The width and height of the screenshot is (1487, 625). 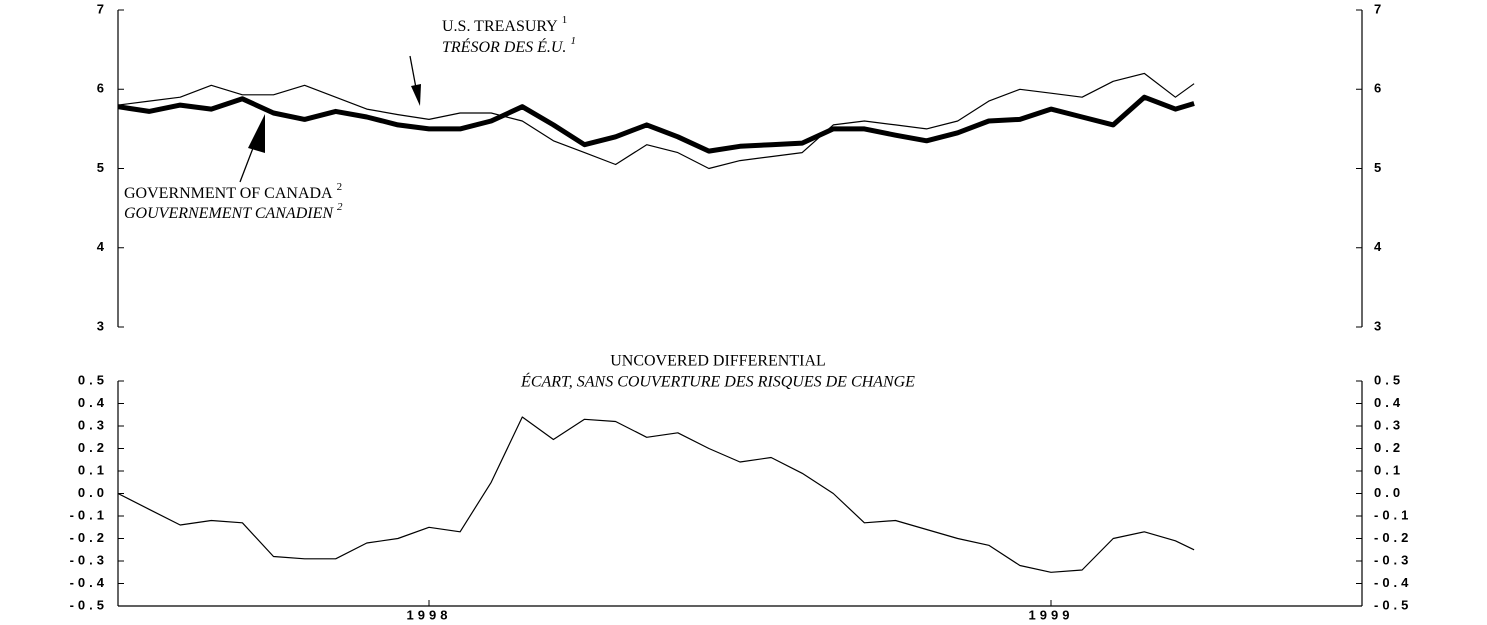 I want to click on y-tick-label: 0.4, so click(x=93, y=402).